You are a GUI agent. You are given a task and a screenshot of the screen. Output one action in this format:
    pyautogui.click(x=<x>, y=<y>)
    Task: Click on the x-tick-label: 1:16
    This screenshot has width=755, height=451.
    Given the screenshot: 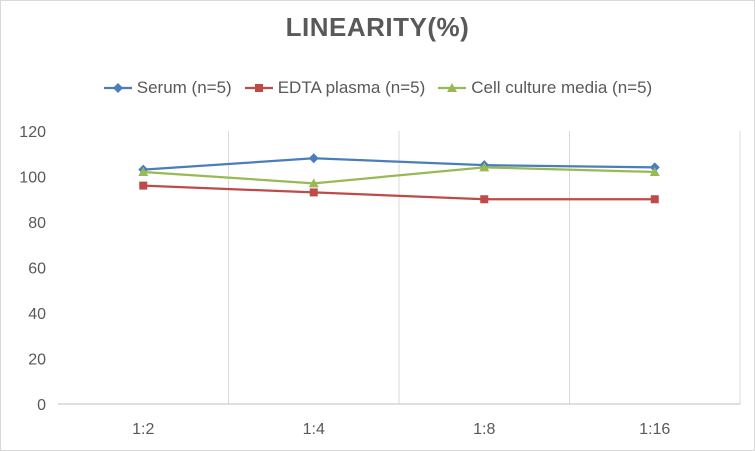 What is the action you would take?
    pyautogui.click(x=654, y=429)
    